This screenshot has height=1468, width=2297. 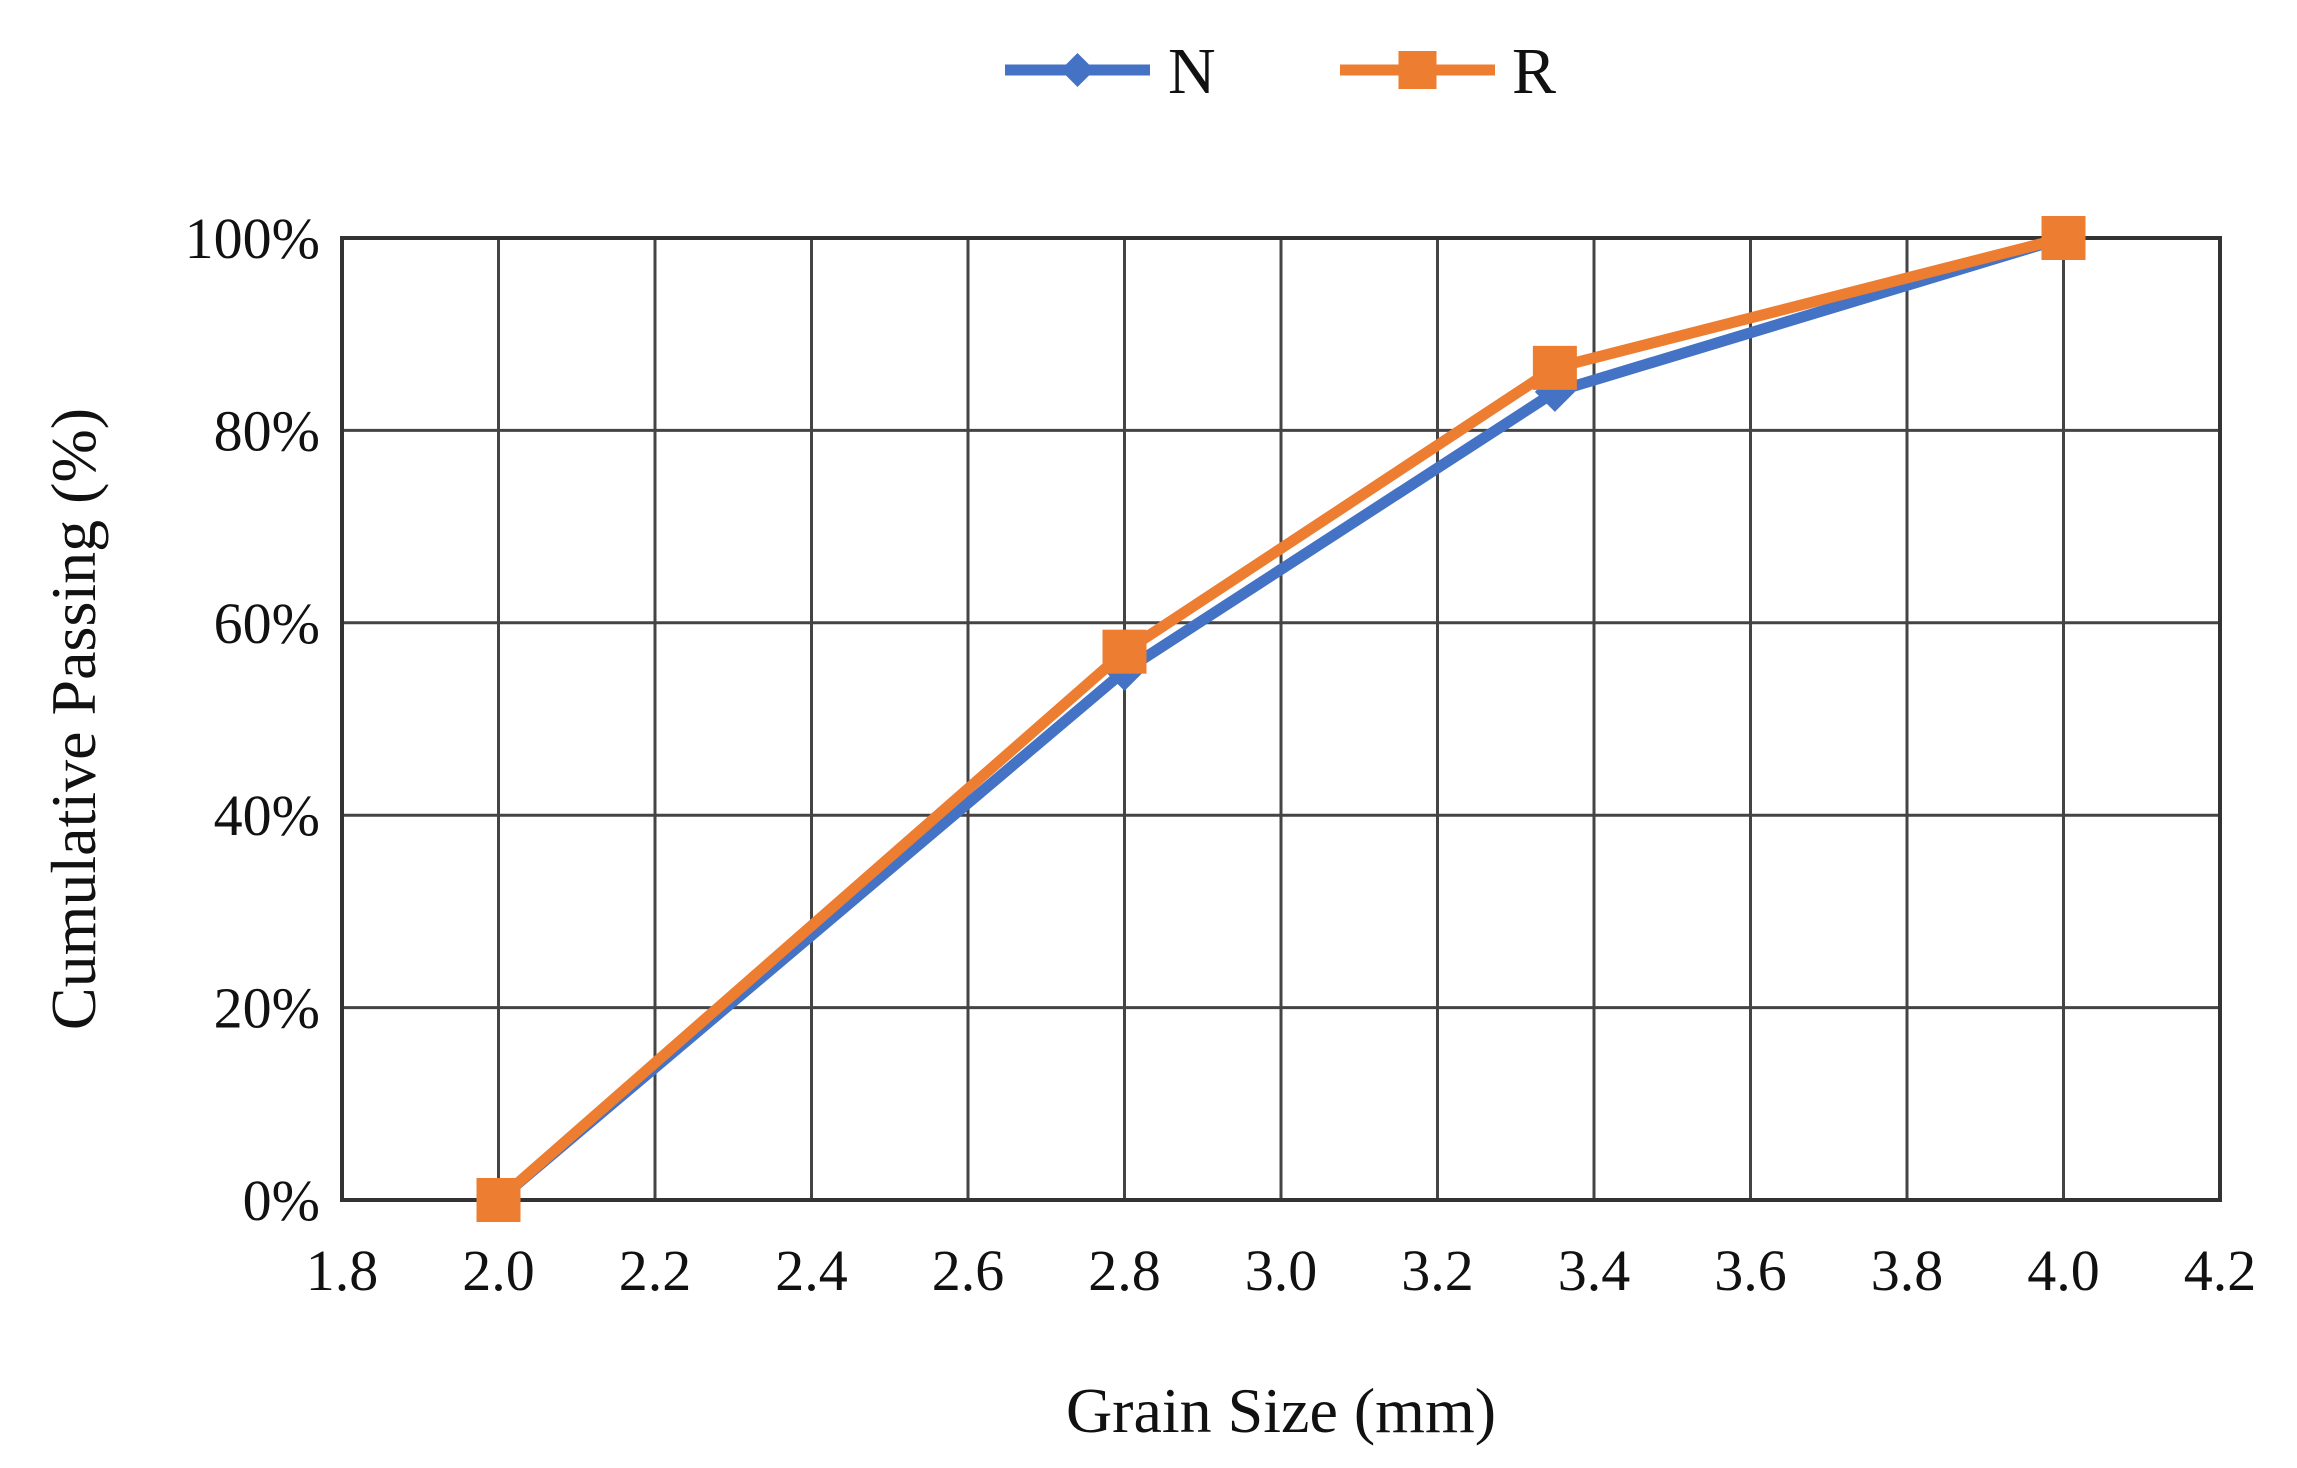 What do you see at coordinates (968, 1270) in the screenshot?
I see `x-tick-label: 2.6` at bounding box center [968, 1270].